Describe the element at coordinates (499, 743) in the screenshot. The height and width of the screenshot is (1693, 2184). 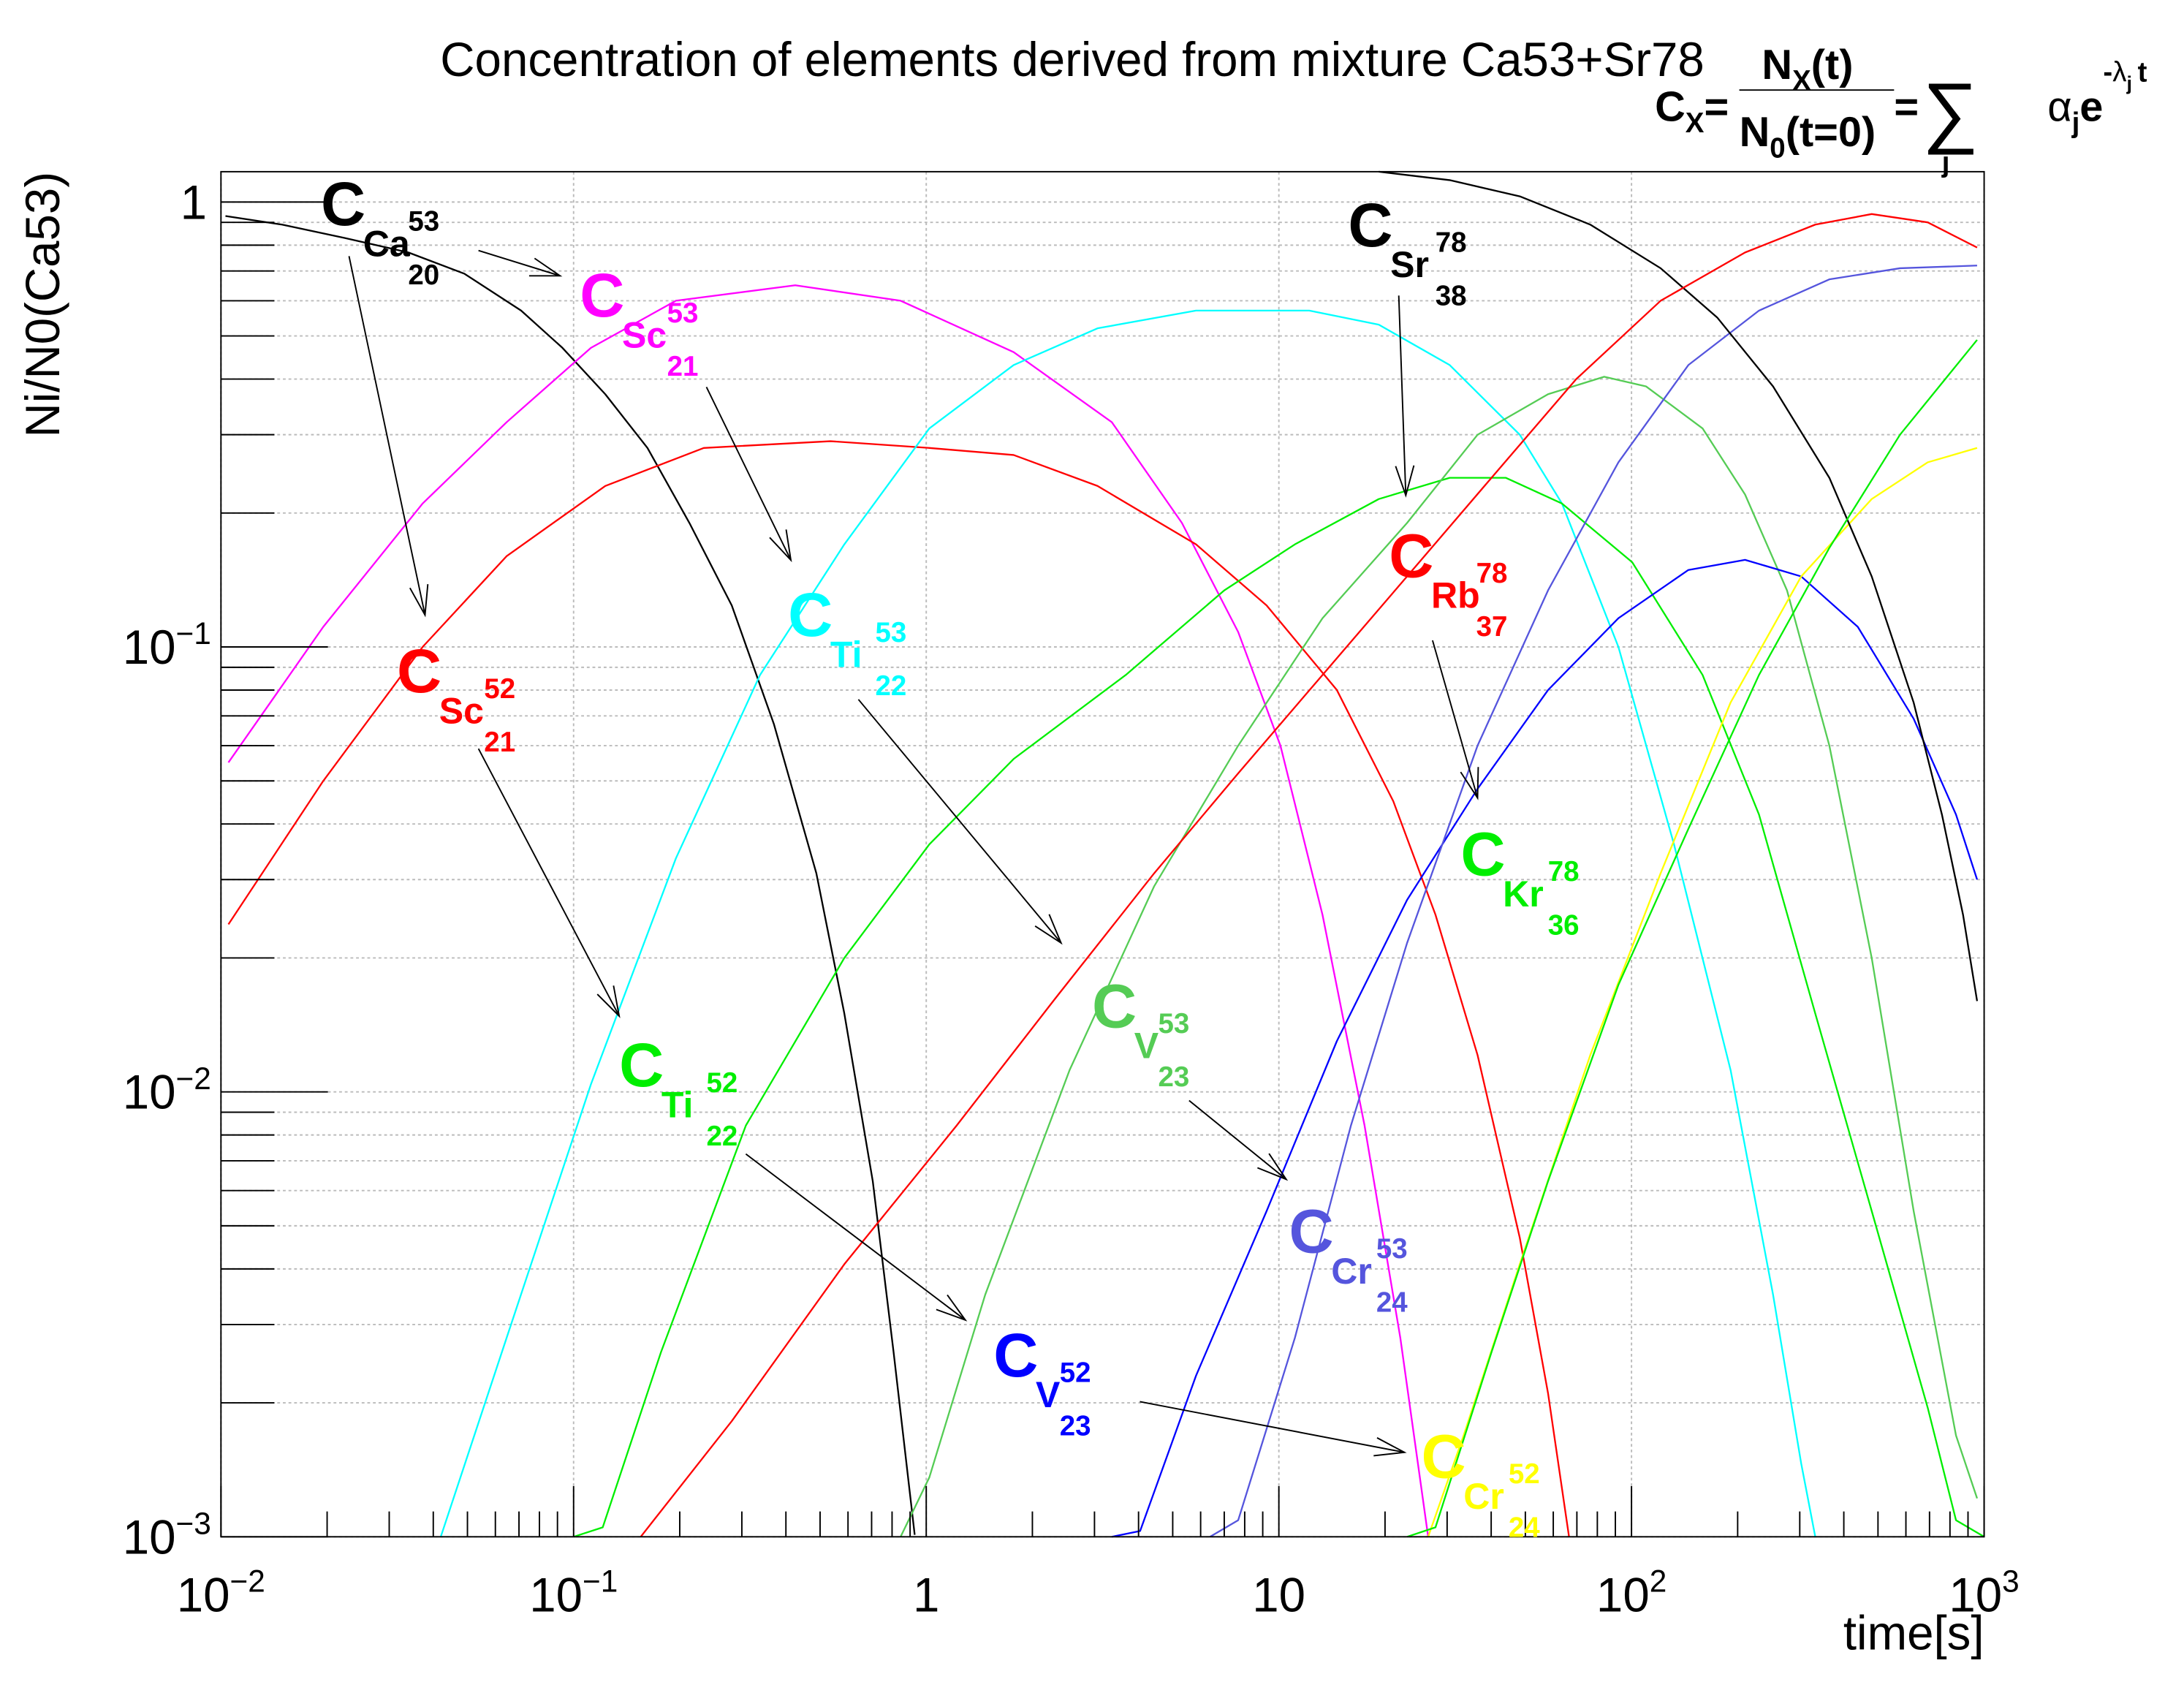
I see `label-atomic-number: 21` at that location.